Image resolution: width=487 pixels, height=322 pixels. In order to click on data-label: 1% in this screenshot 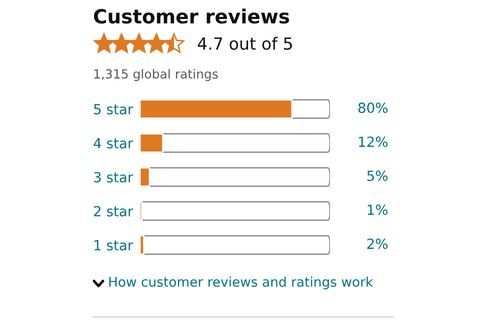, I will do `click(378, 210)`.